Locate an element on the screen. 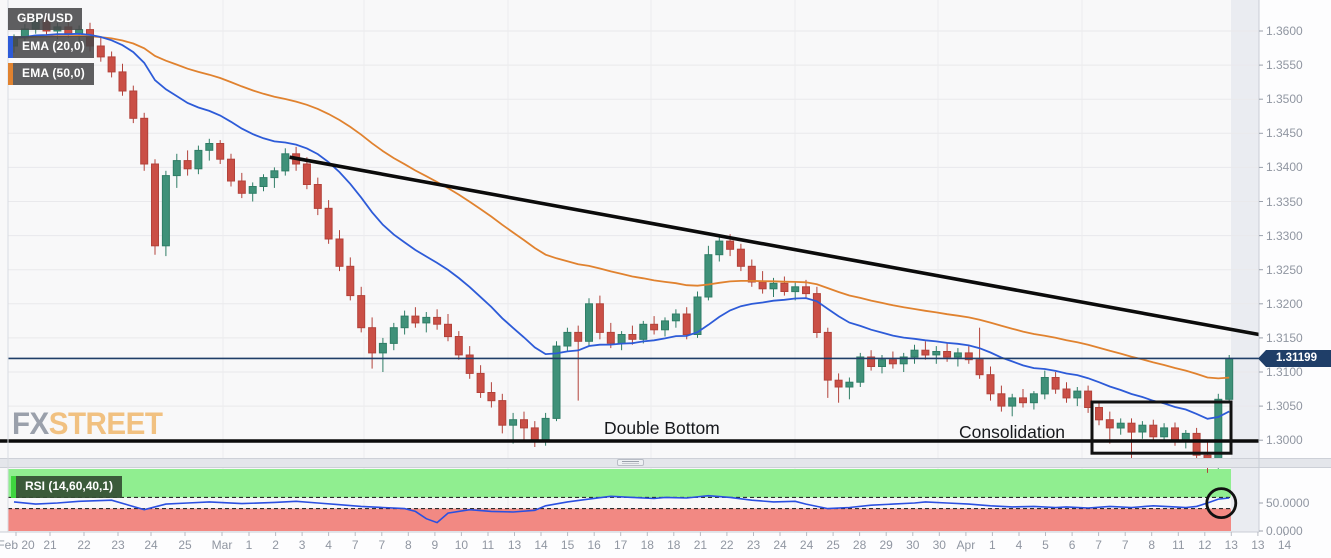  time-axis-label: 29 is located at coordinates (886, 545).